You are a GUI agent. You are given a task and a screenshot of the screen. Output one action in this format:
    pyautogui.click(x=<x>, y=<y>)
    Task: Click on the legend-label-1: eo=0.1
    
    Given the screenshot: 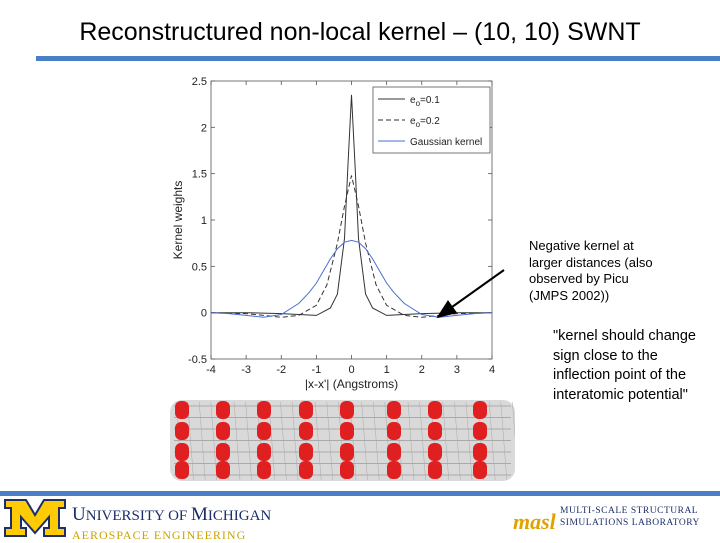 What is the action you would take?
    pyautogui.click(x=425, y=101)
    